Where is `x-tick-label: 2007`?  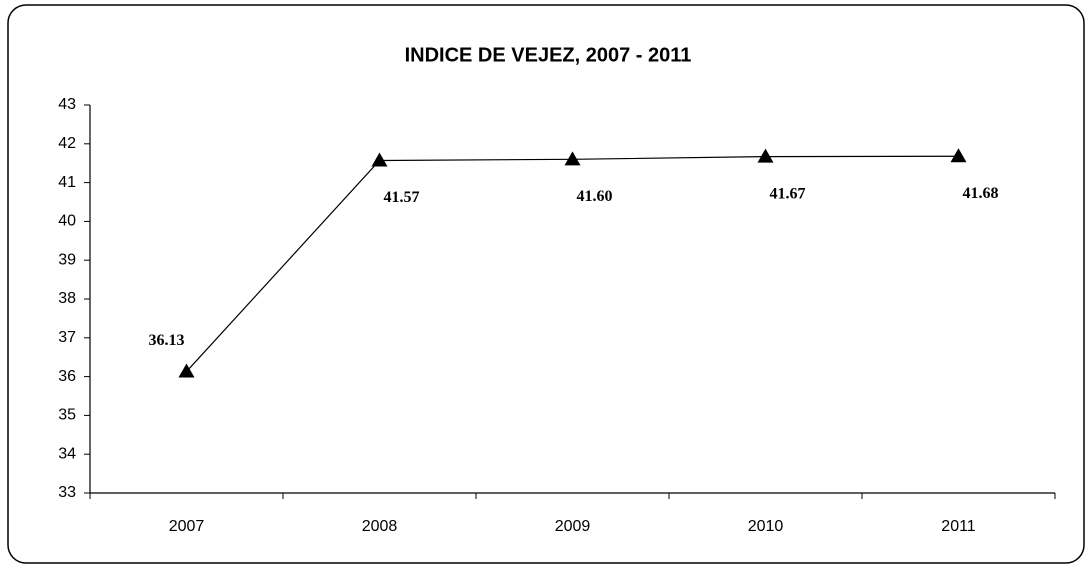
x-tick-label: 2007 is located at coordinates (187, 526).